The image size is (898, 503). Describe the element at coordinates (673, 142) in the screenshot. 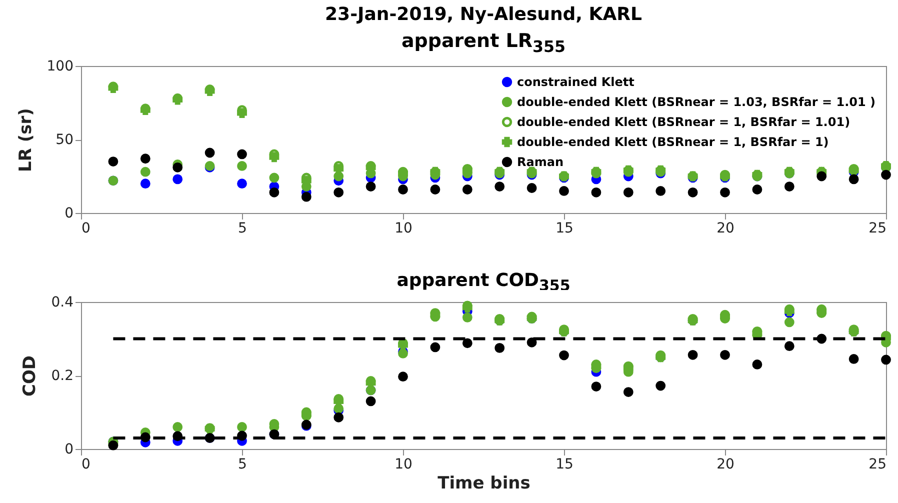

I see `legend-label: double-ended Klett (BSRnear = 1, BSRfar = 1)` at that location.